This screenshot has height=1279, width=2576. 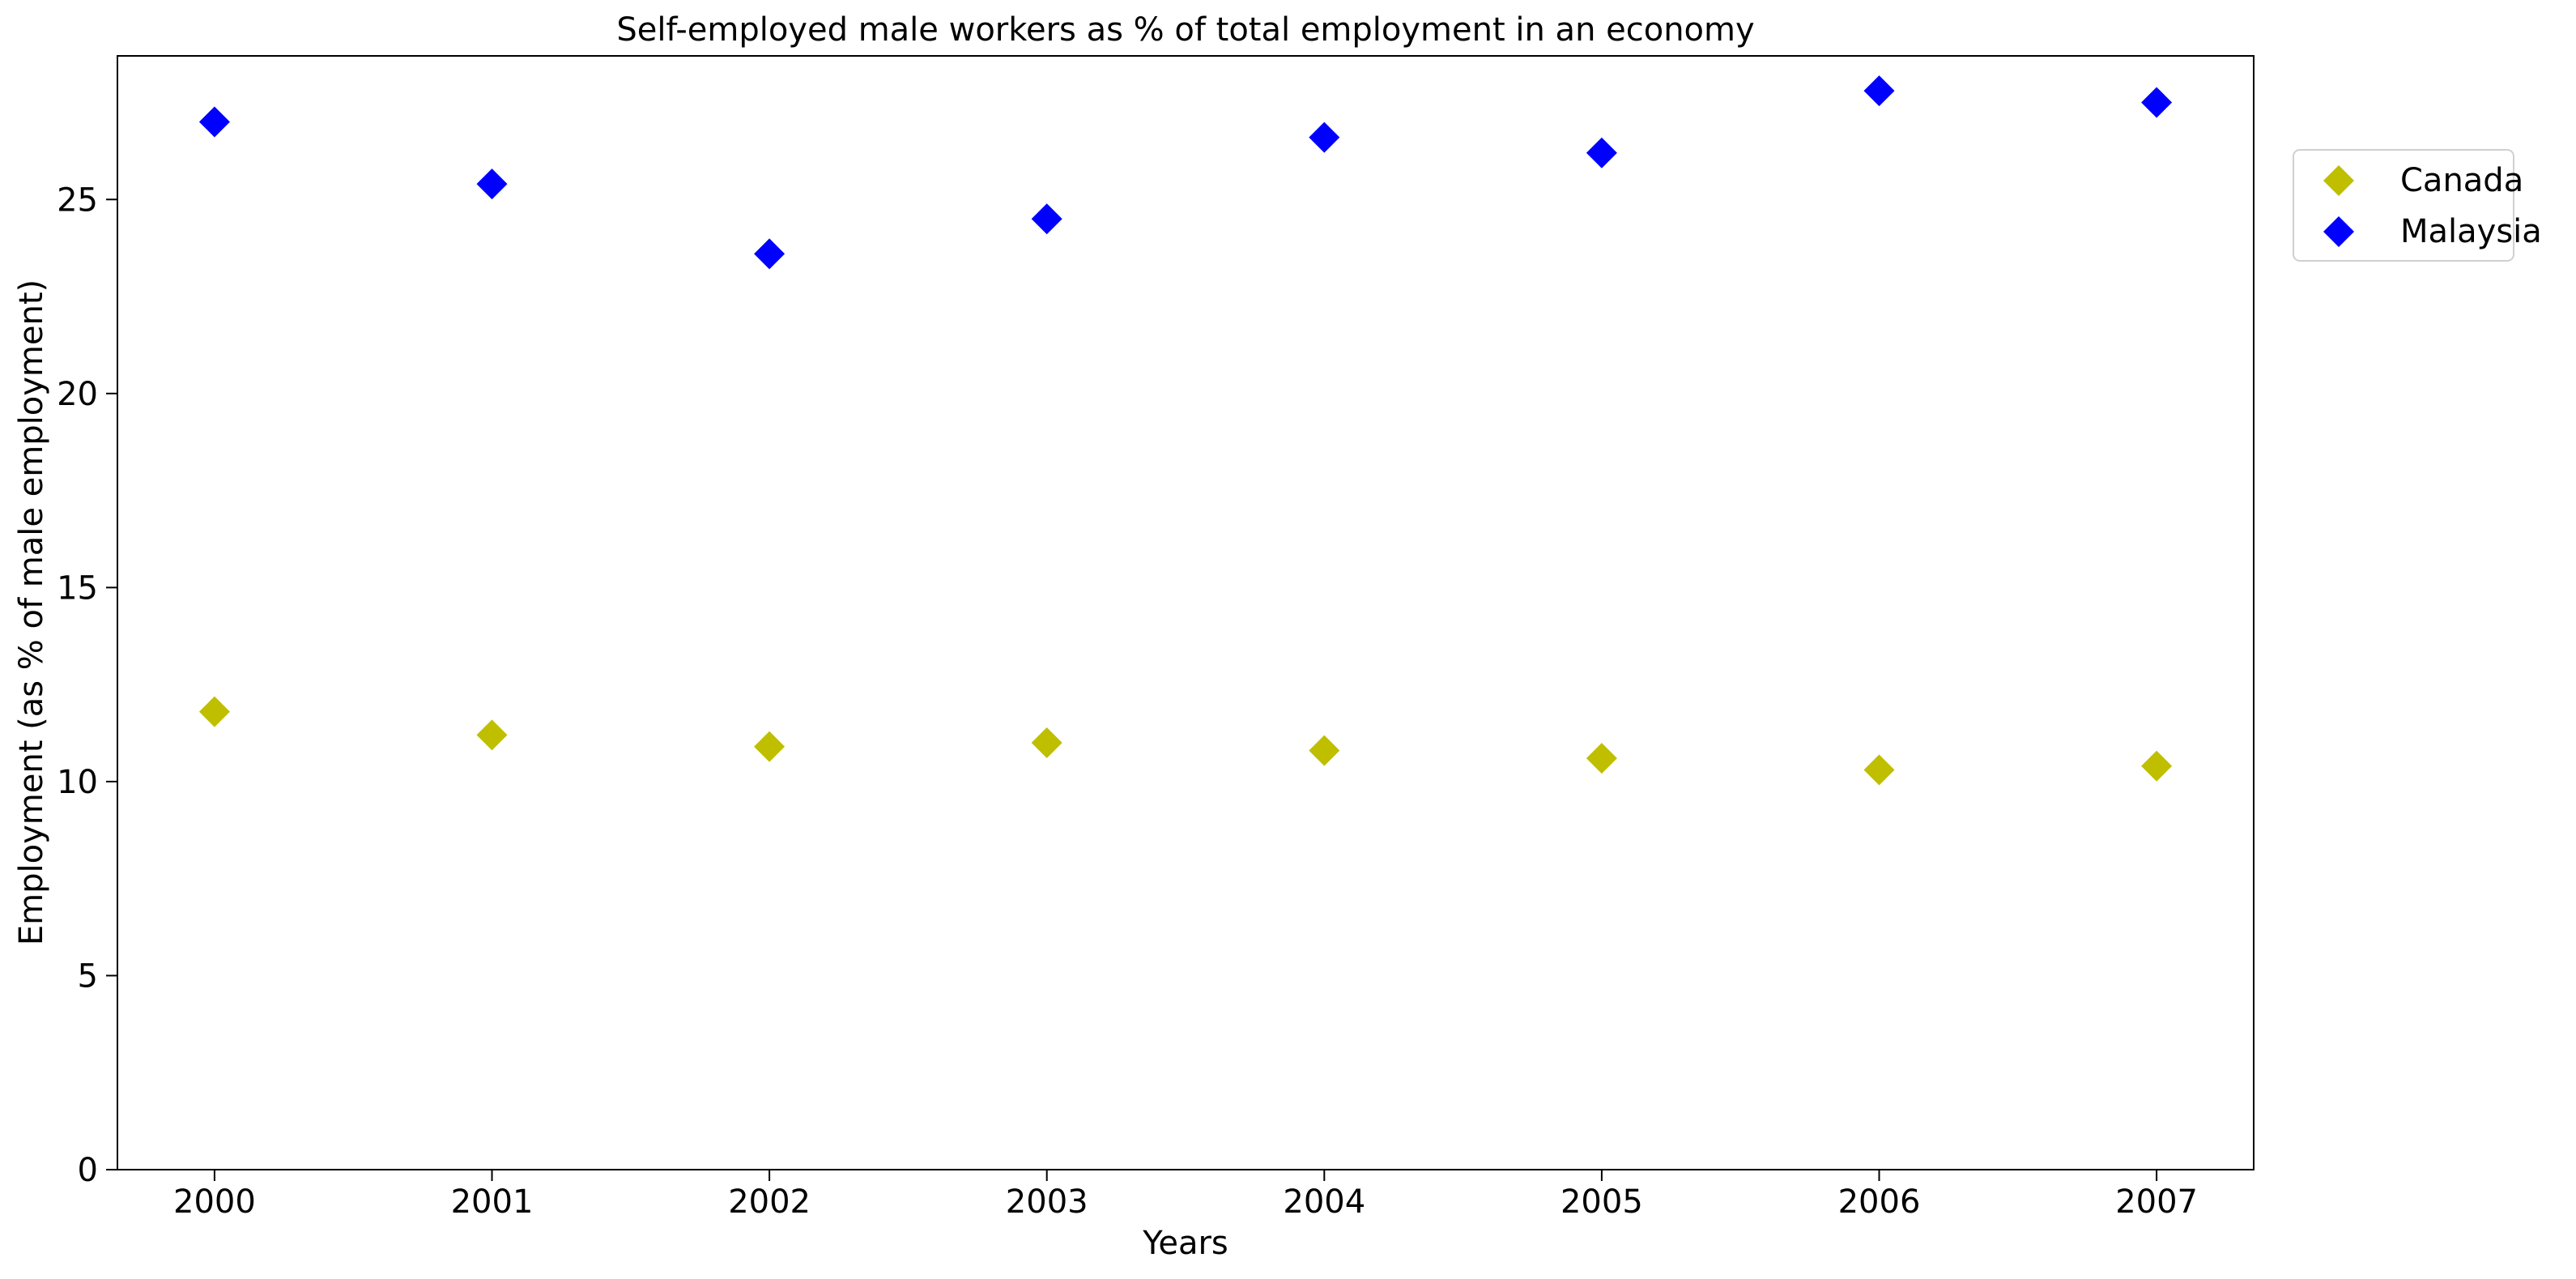 What do you see at coordinates (1185, 1243) in the screenshot?
I see `x-axis-label: Years` at bounding box center [1185, 1243].